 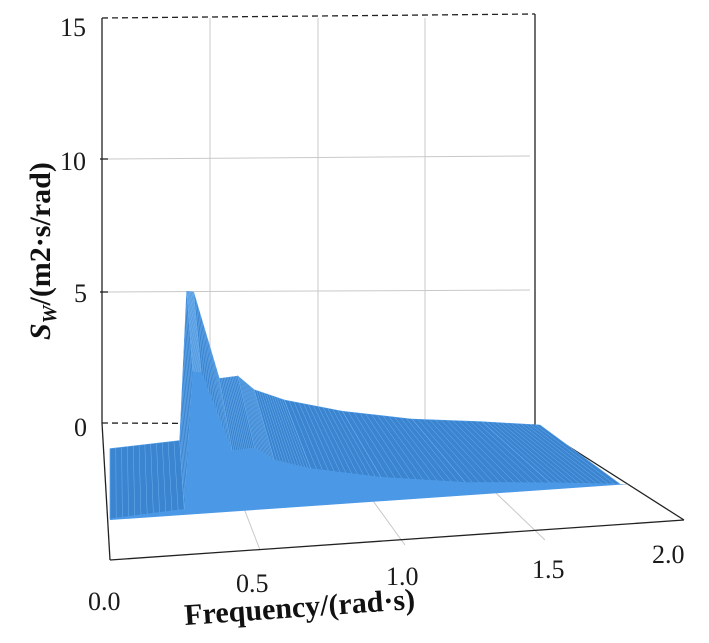 I want to click on x-tick-label: 1.5, so click(x=548, y=569).